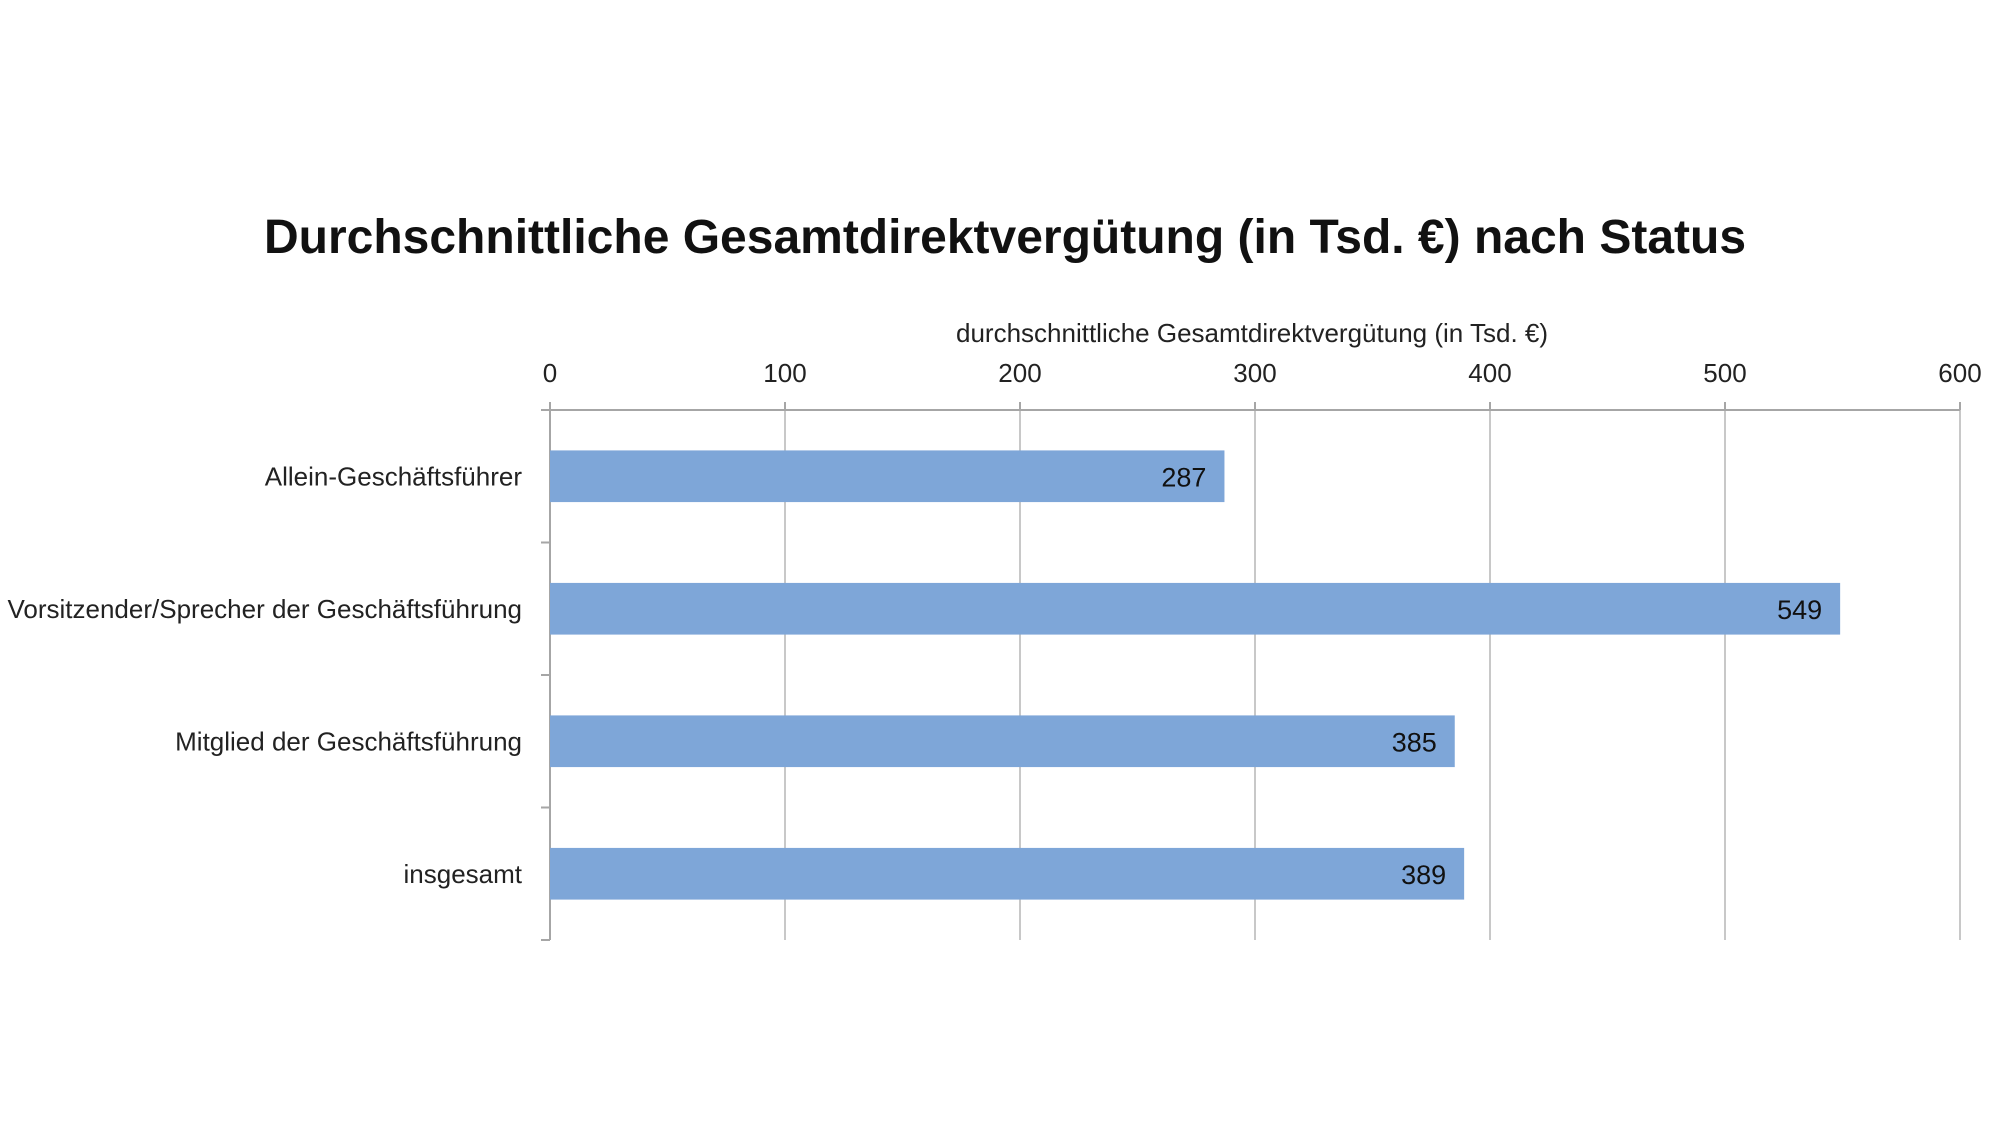  I want to click on category-label: insgesamt, so click(463, 874).